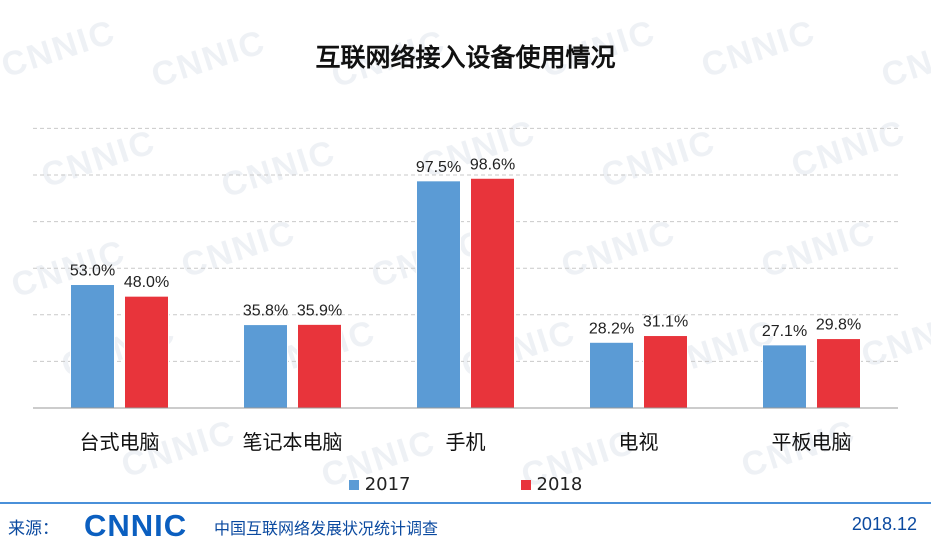  What do you see at coordinates (639, 442) in the screenshot?
I see `category-label-3: 电视` at bounding box center [639, 442].